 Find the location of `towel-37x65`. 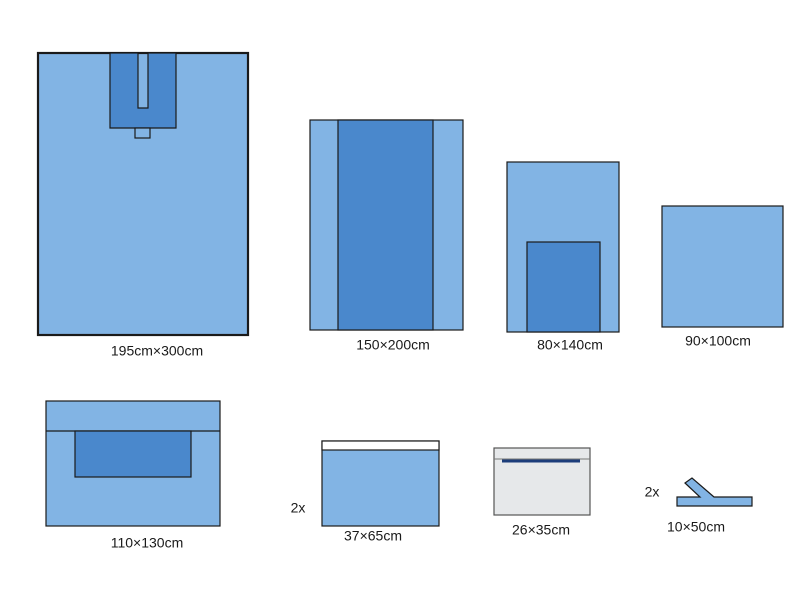

towel-37x65 is located at coordinates (380, 483).